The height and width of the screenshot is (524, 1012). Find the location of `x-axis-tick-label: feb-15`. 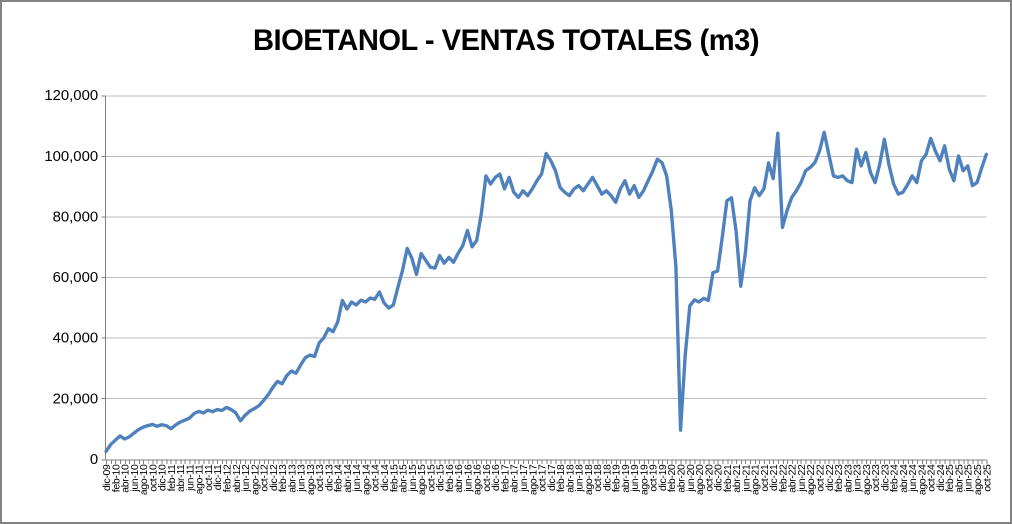

x-axis-tick-label: feb-15 is located at coordinates (394, 478).